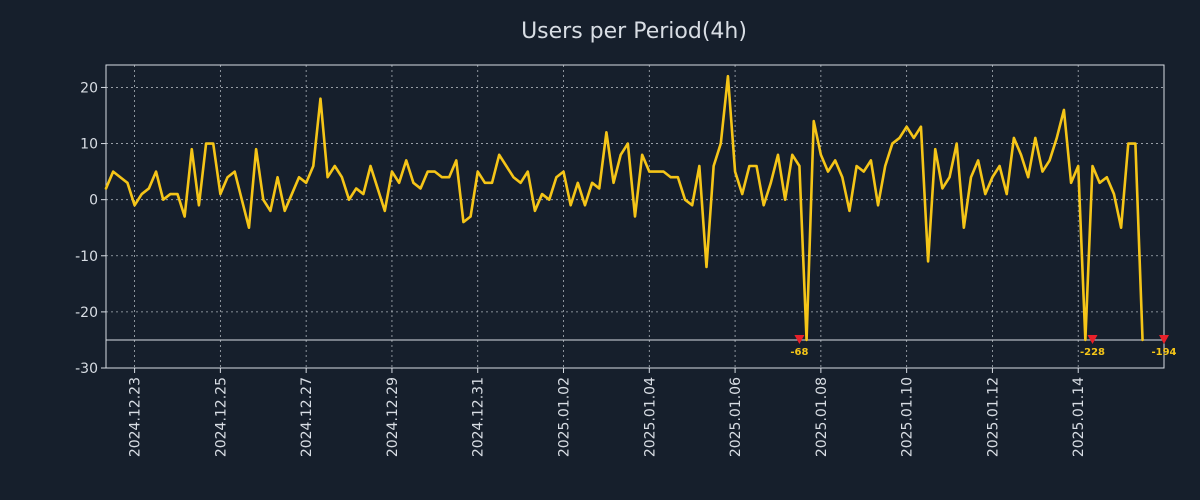 The image size is (1200, 500). Describe the element at coordinates (479, 417) in the screenshot. I see `x-tick-label: 2024.12.31` at that location.